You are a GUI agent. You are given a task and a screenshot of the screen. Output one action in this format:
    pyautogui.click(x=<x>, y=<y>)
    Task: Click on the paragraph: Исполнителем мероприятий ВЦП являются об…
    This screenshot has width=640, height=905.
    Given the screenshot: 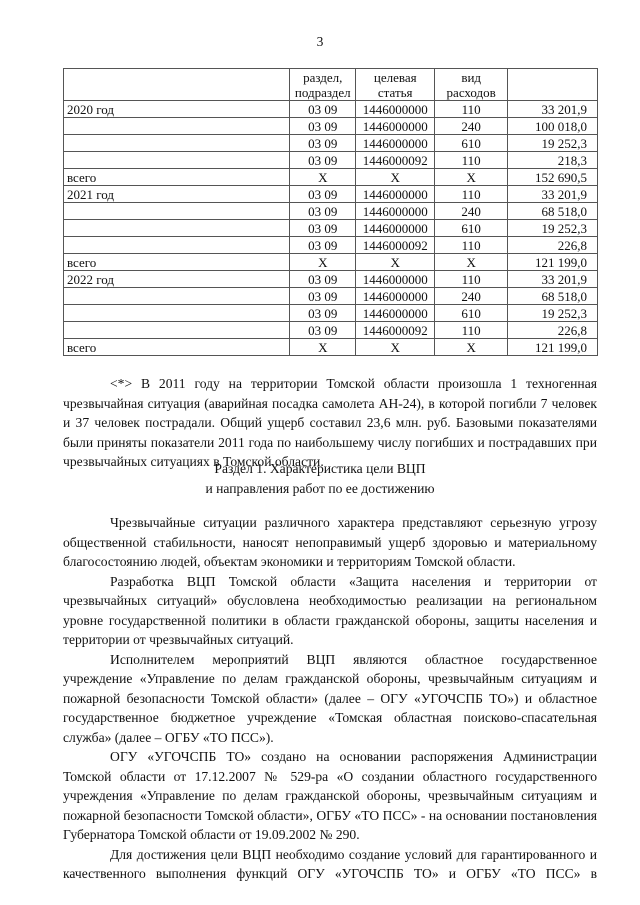 What is the action you would take?
    pyautogui.click(x=330, y=698)
    